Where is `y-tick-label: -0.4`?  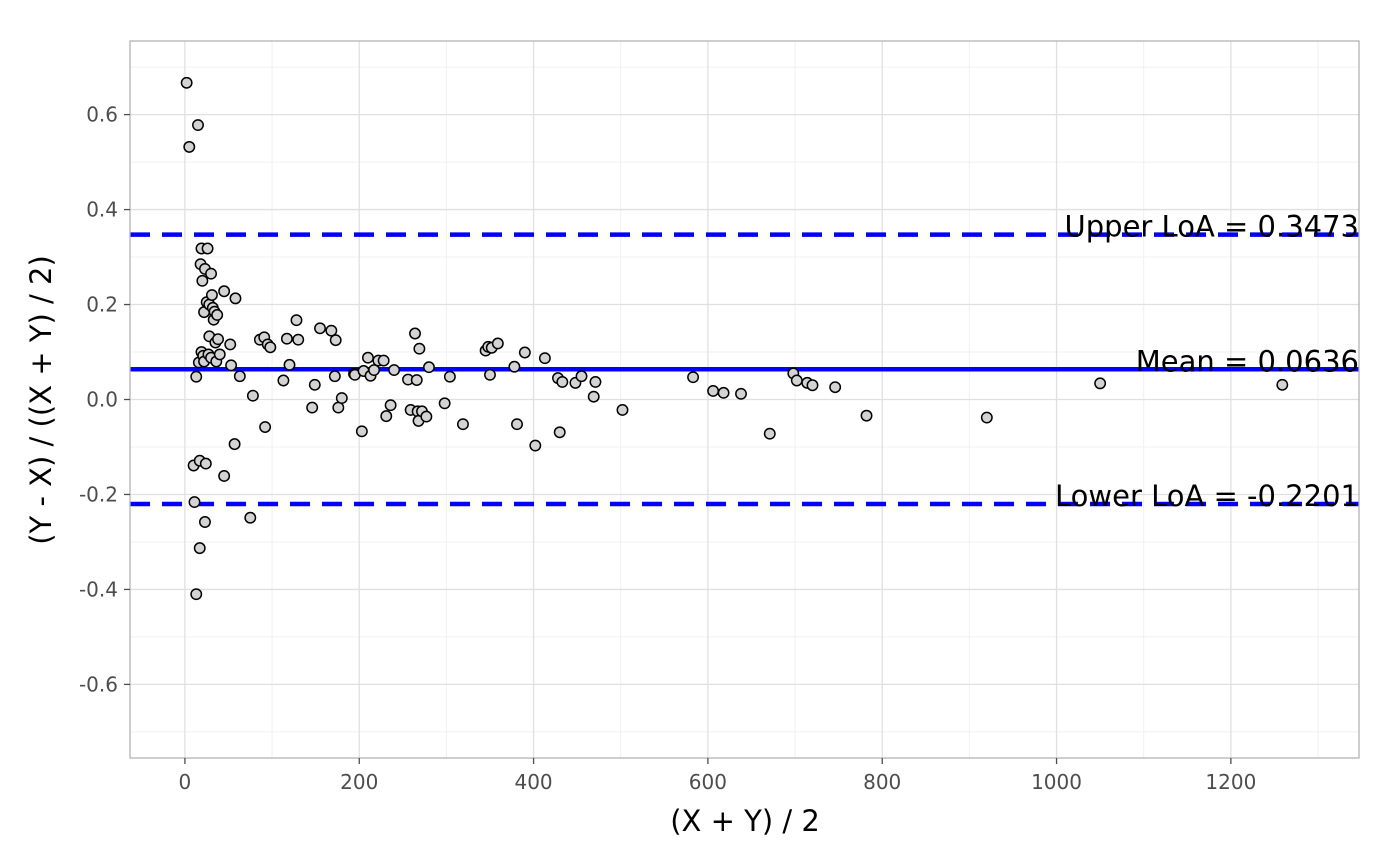 y-tick-label: -0.4 is located at coordinates (98, 589).